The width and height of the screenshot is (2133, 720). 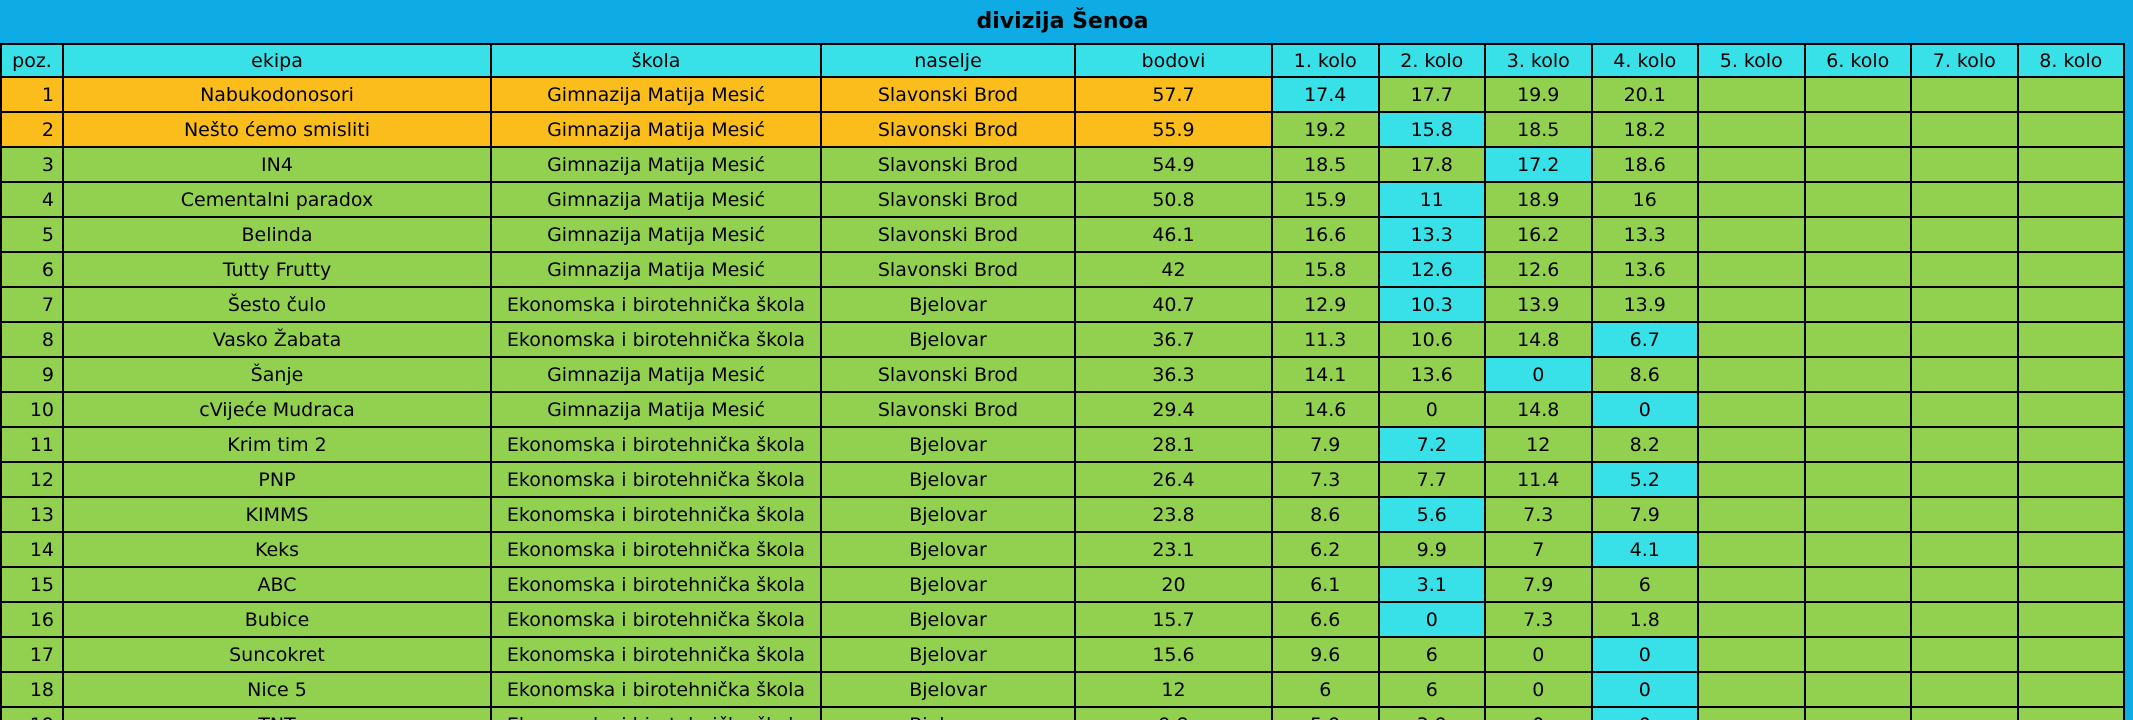 What do you see at coordinates (1173, 444) in the screenshot?
I see `cell-bodovi: 28.1` at bounding box center [1173, 444].